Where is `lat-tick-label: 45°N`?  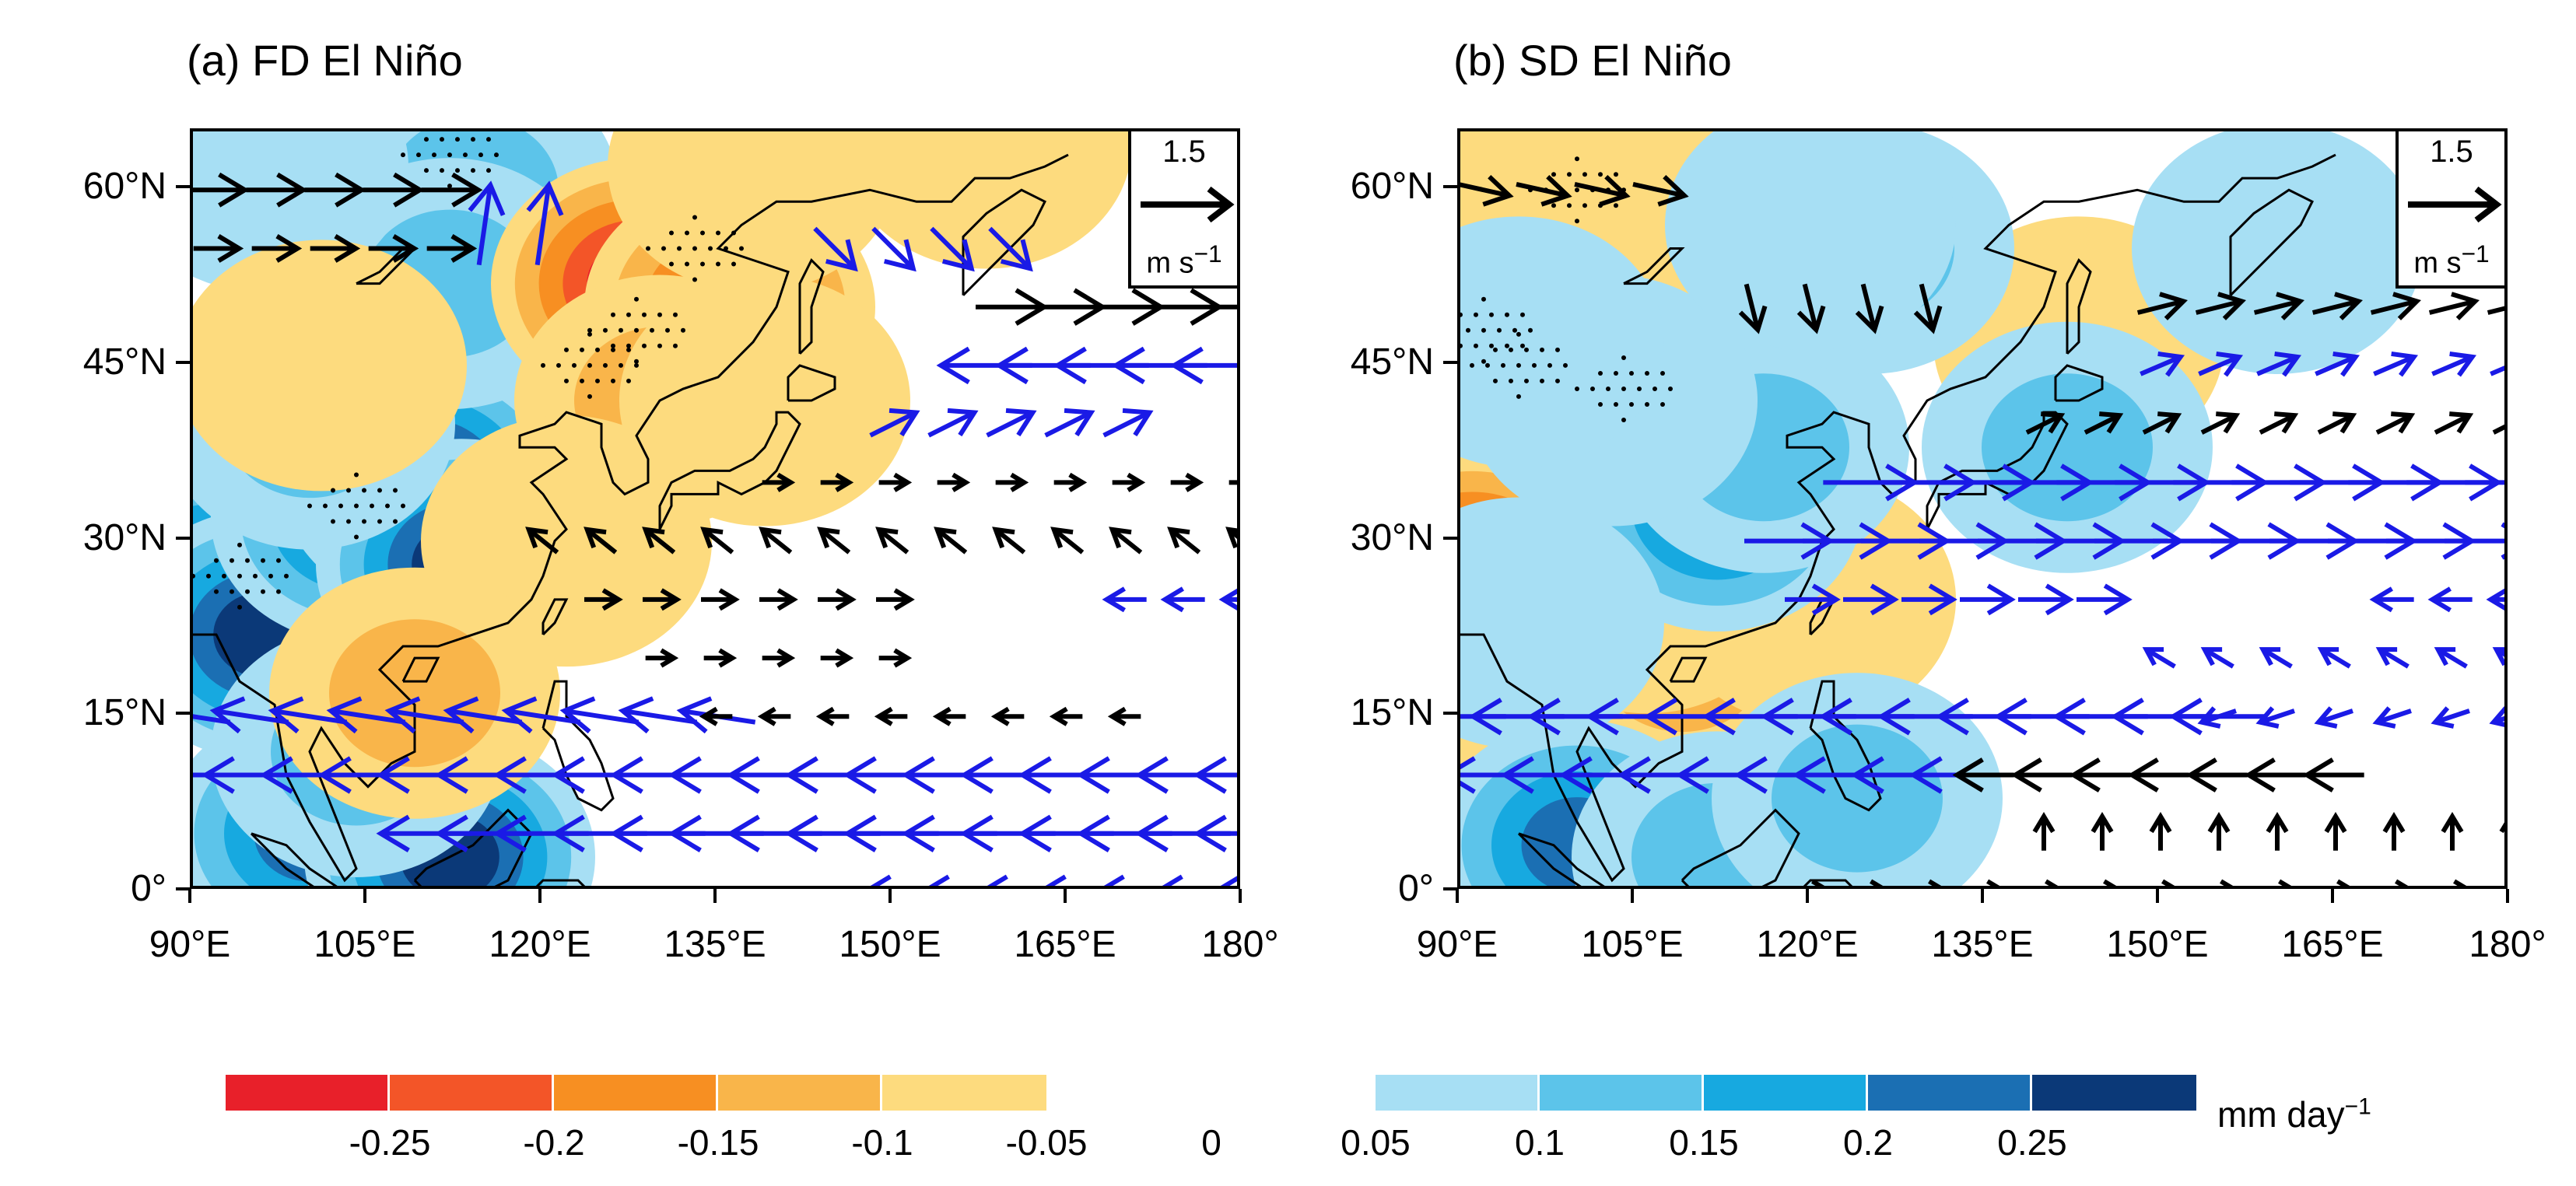 lat-tick-label: 45°N is located at coordinates (124, 362).